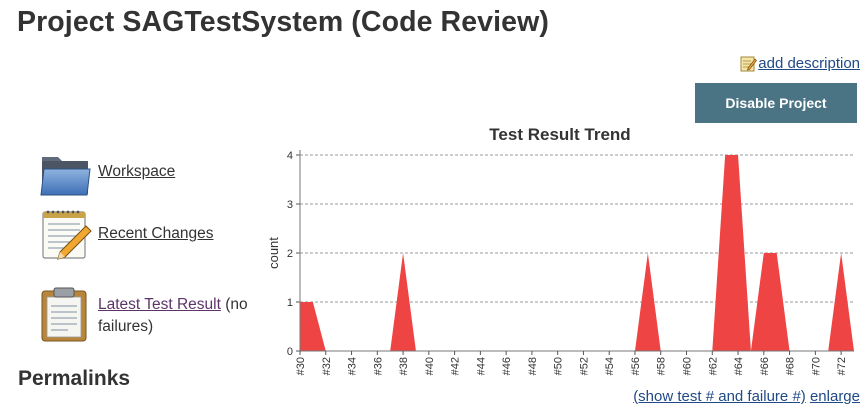  I want to click on no-failures-note: (no failures), so click(173, 315).